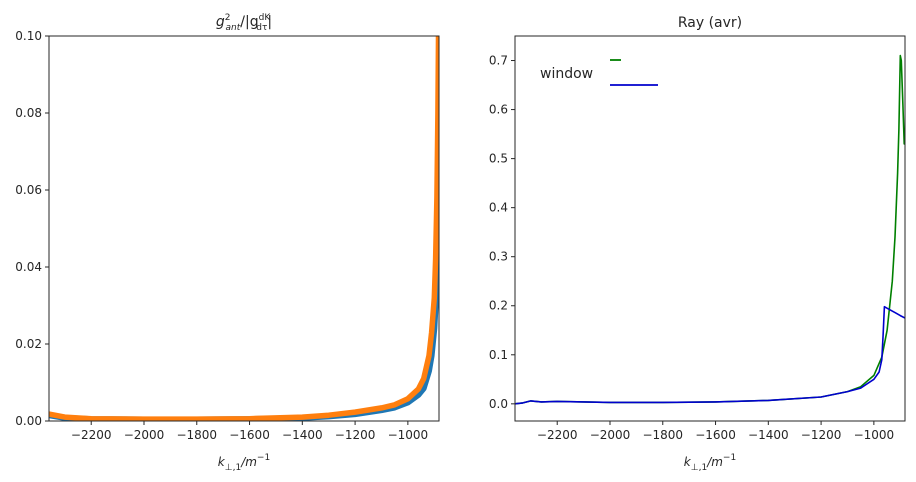 The height and width of the screenshot is (482, 916). What do you see at coordinates (566, 74) in the screenshot?
I see `legend-label-window: window` at bounding box center [566, 74].